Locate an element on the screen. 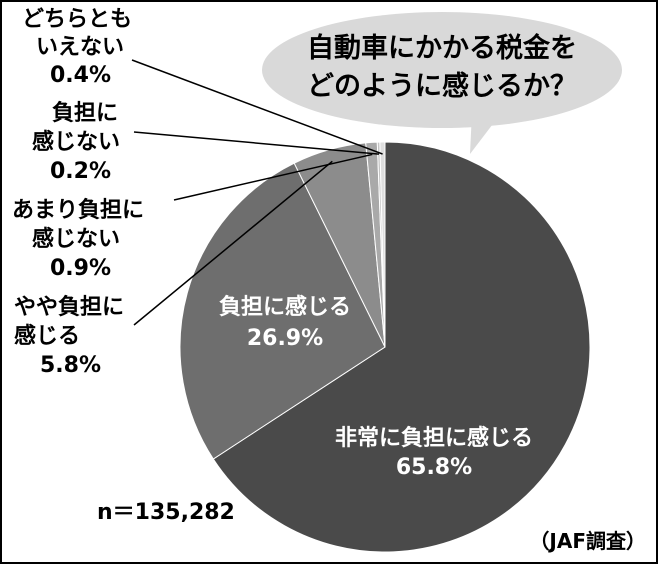 The height and width of the screenshot is (564, 658). slice-label-no-burden-line-1: 負担に is located at coordinates (85, 113).